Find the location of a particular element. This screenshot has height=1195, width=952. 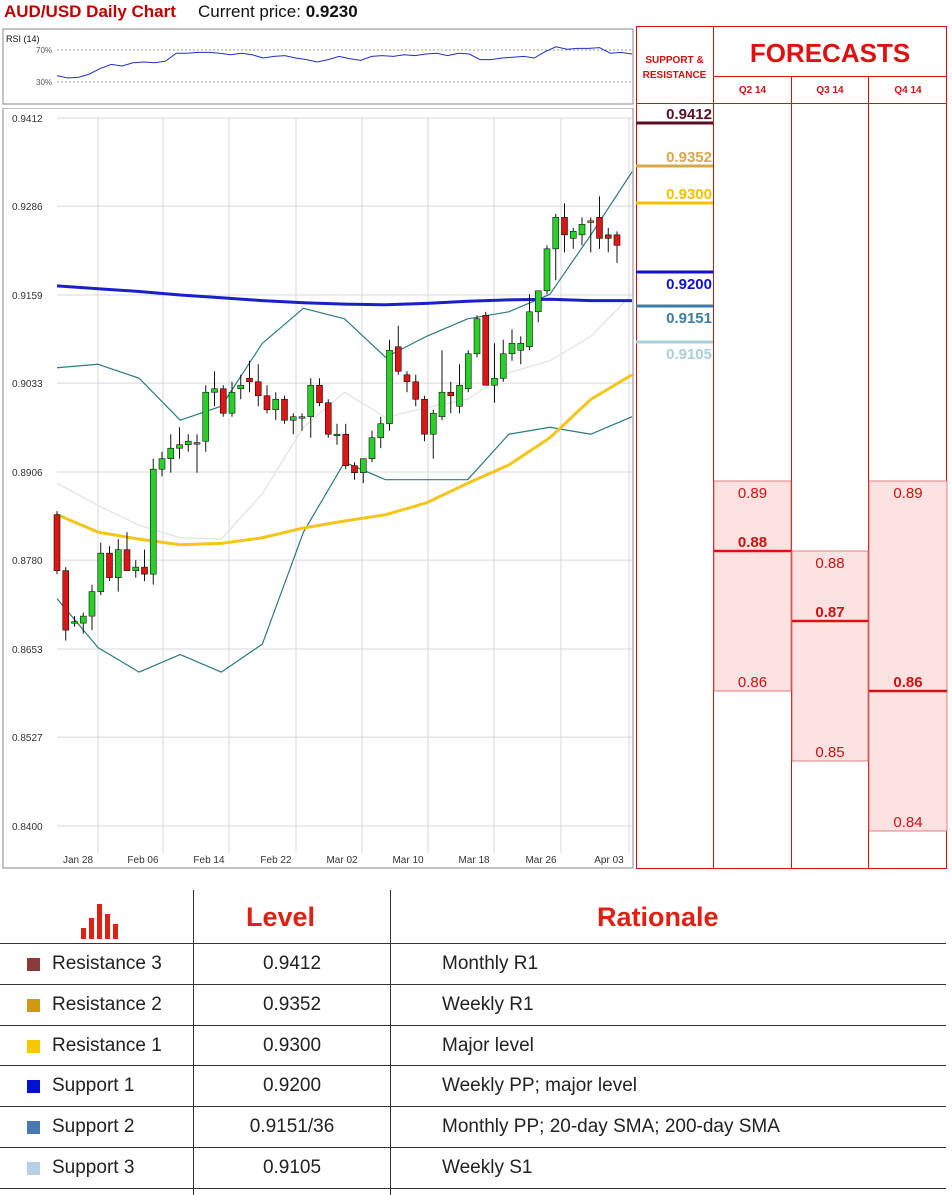

forecast-quarter: Q4 14 is located at coordinates (908, 90).